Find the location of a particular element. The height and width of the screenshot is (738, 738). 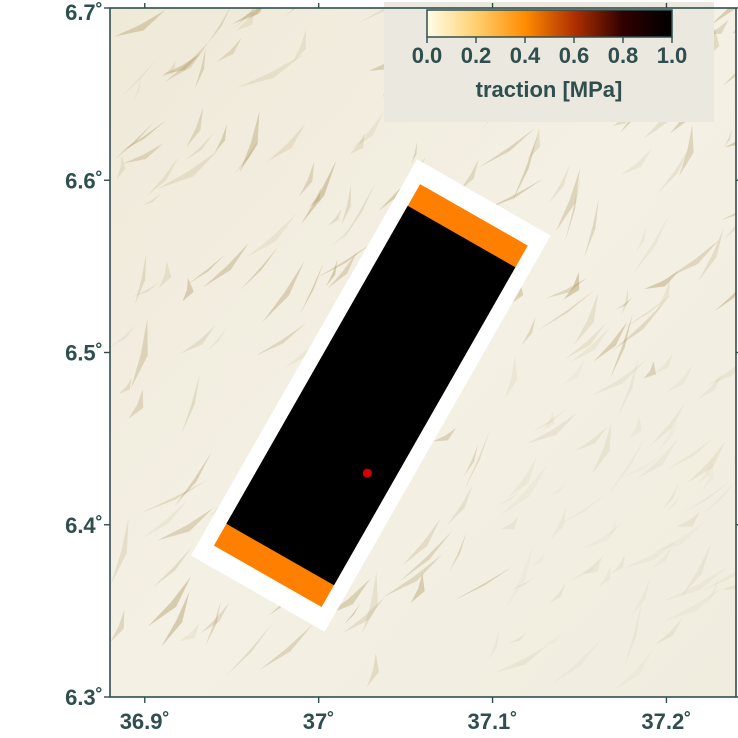

x-tick-label: 37.2˚ is located at coordinates (666, 721).